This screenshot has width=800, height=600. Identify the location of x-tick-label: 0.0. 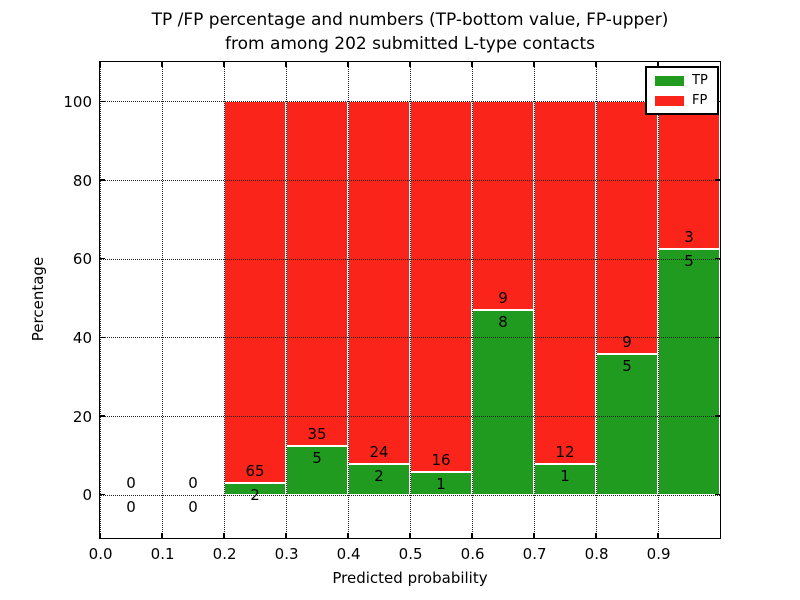
(100, 554).